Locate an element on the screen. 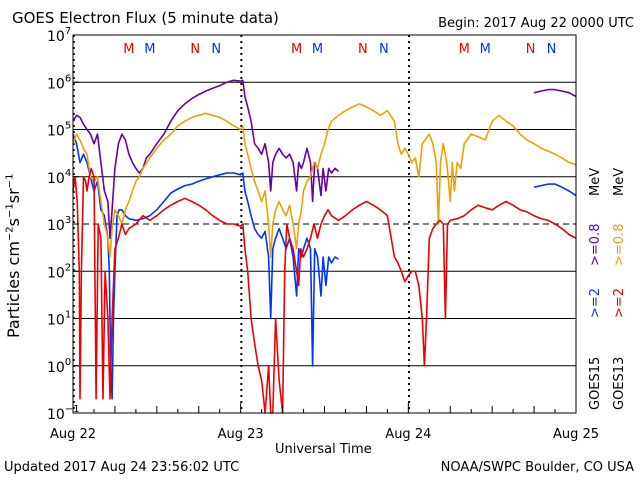  x-axis-label: Universal Time is located at coordinates (323, 449).